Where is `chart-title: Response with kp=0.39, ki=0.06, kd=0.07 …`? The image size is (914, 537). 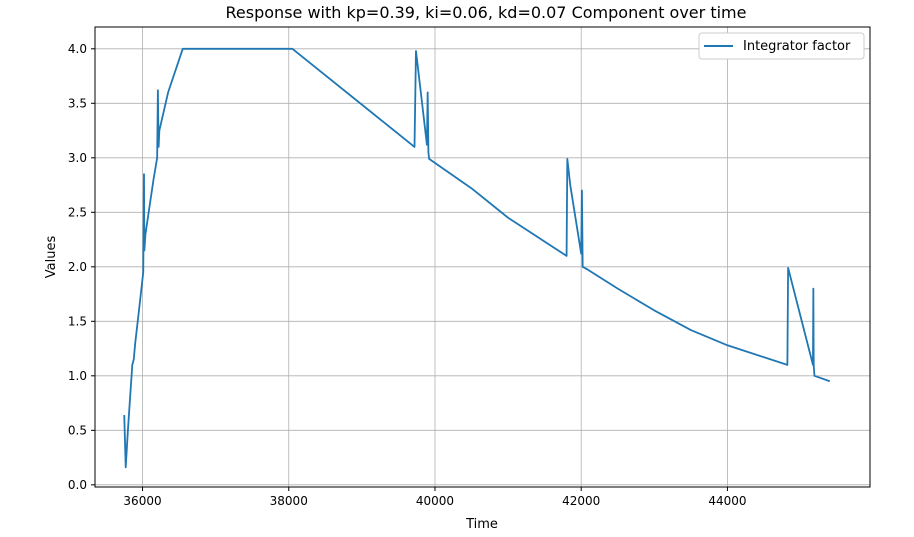 chart-title: Response with kp=0.39, ki=0.06, kd=0.07 … is located at coordinates (486, 12).